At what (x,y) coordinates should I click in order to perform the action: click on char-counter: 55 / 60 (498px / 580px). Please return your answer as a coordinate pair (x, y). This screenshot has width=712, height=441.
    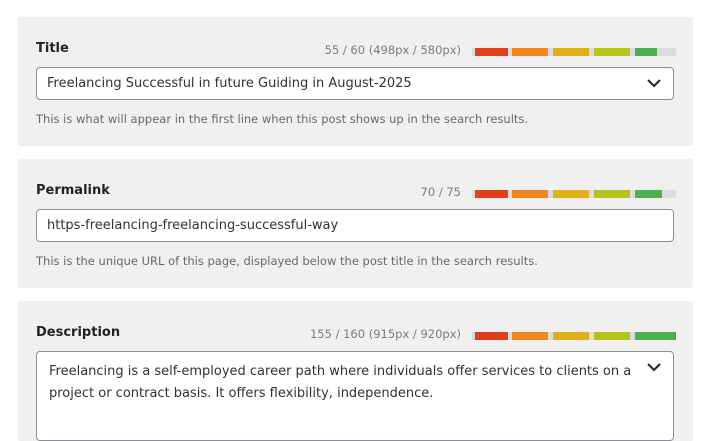
    Looking at the image, I should click on (392, 50).